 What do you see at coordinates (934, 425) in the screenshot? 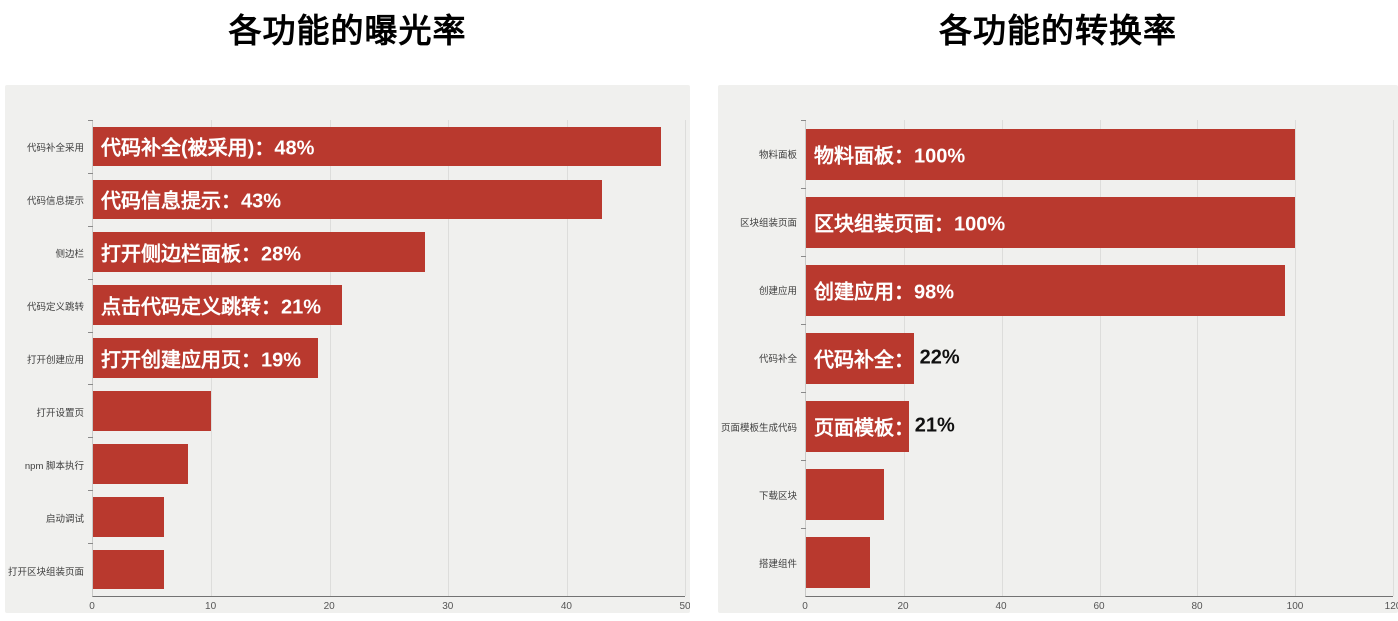
I see `bar-annotation-outside: 21%` at bounding box center [934, 425].